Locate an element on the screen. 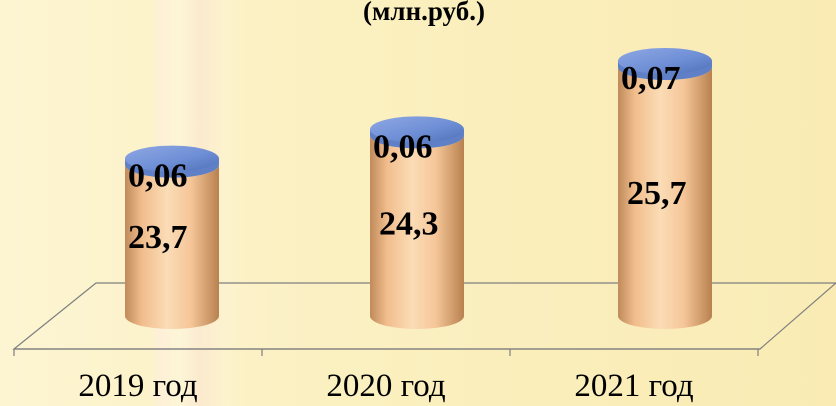  value-label-main-1: 23,7 is located at coordinates (158, 237).